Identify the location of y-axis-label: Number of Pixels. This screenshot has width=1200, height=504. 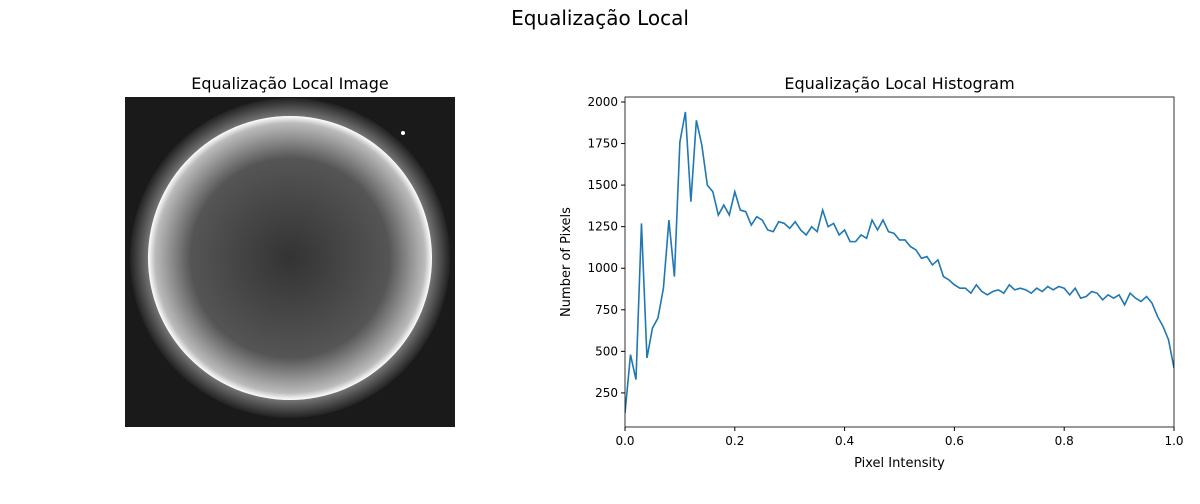
(566, 262).